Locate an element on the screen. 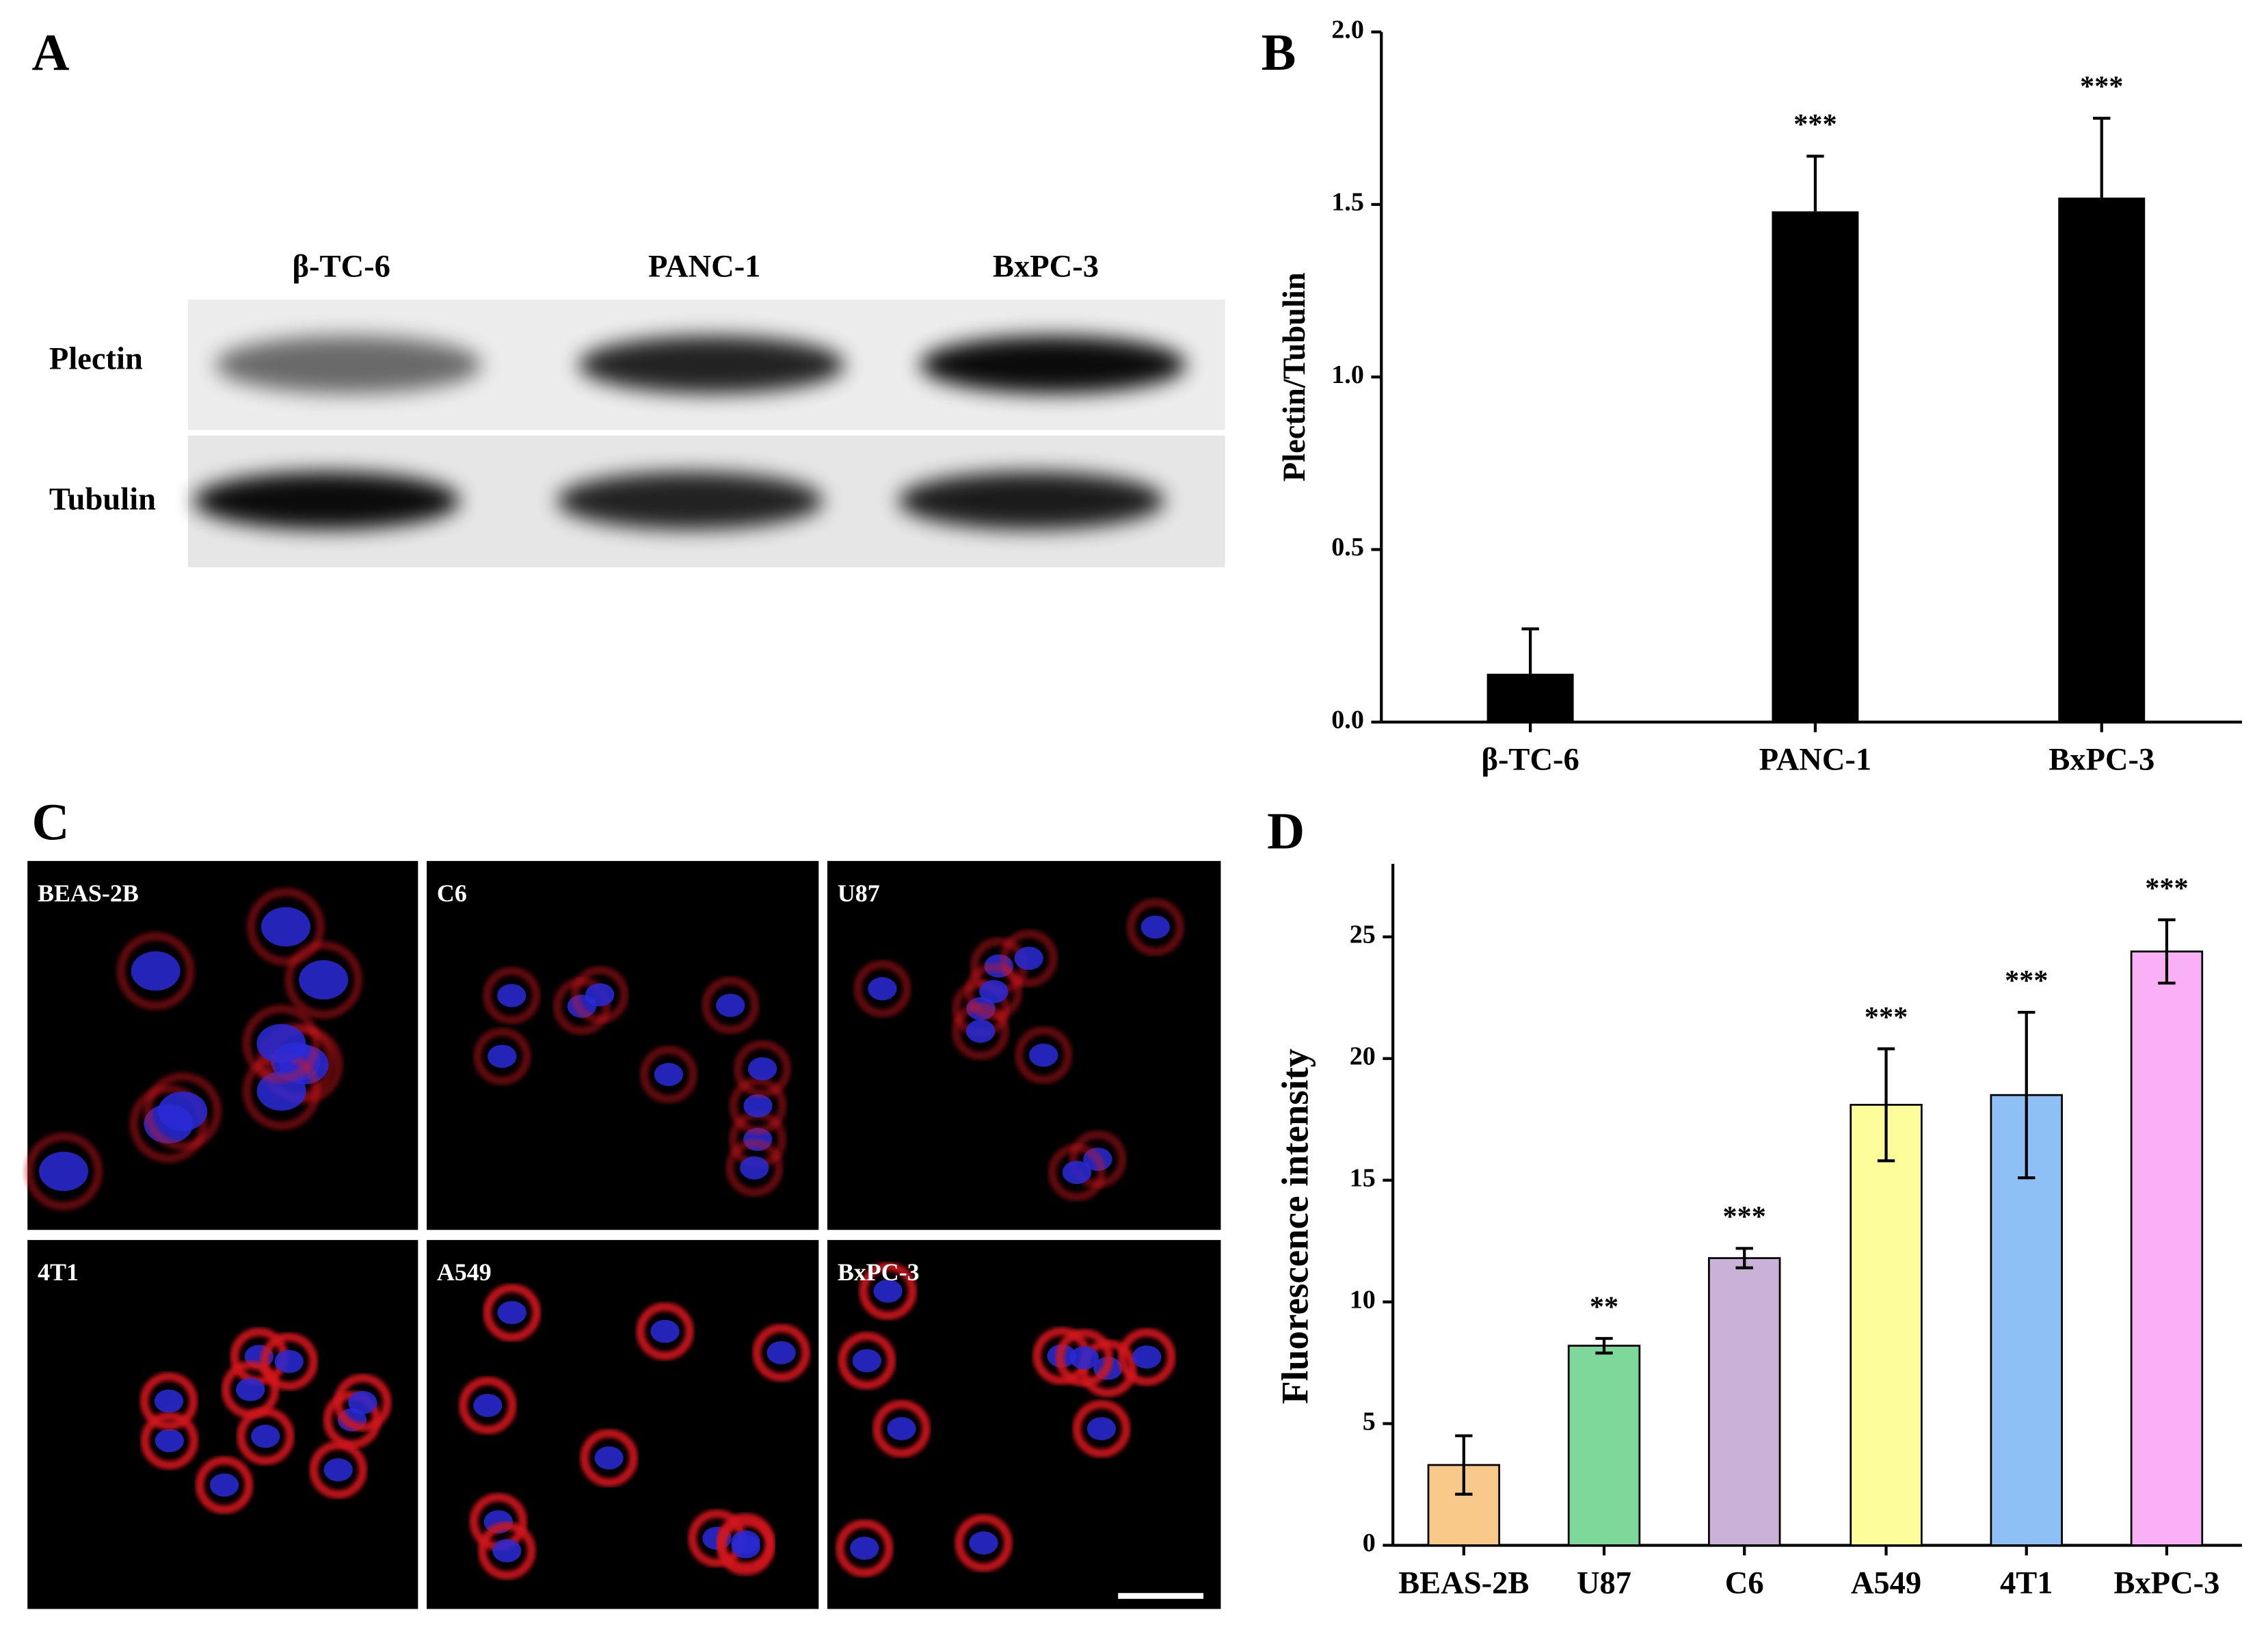  micrograph-label: 4T1 is located at coordinates (58, 1272).